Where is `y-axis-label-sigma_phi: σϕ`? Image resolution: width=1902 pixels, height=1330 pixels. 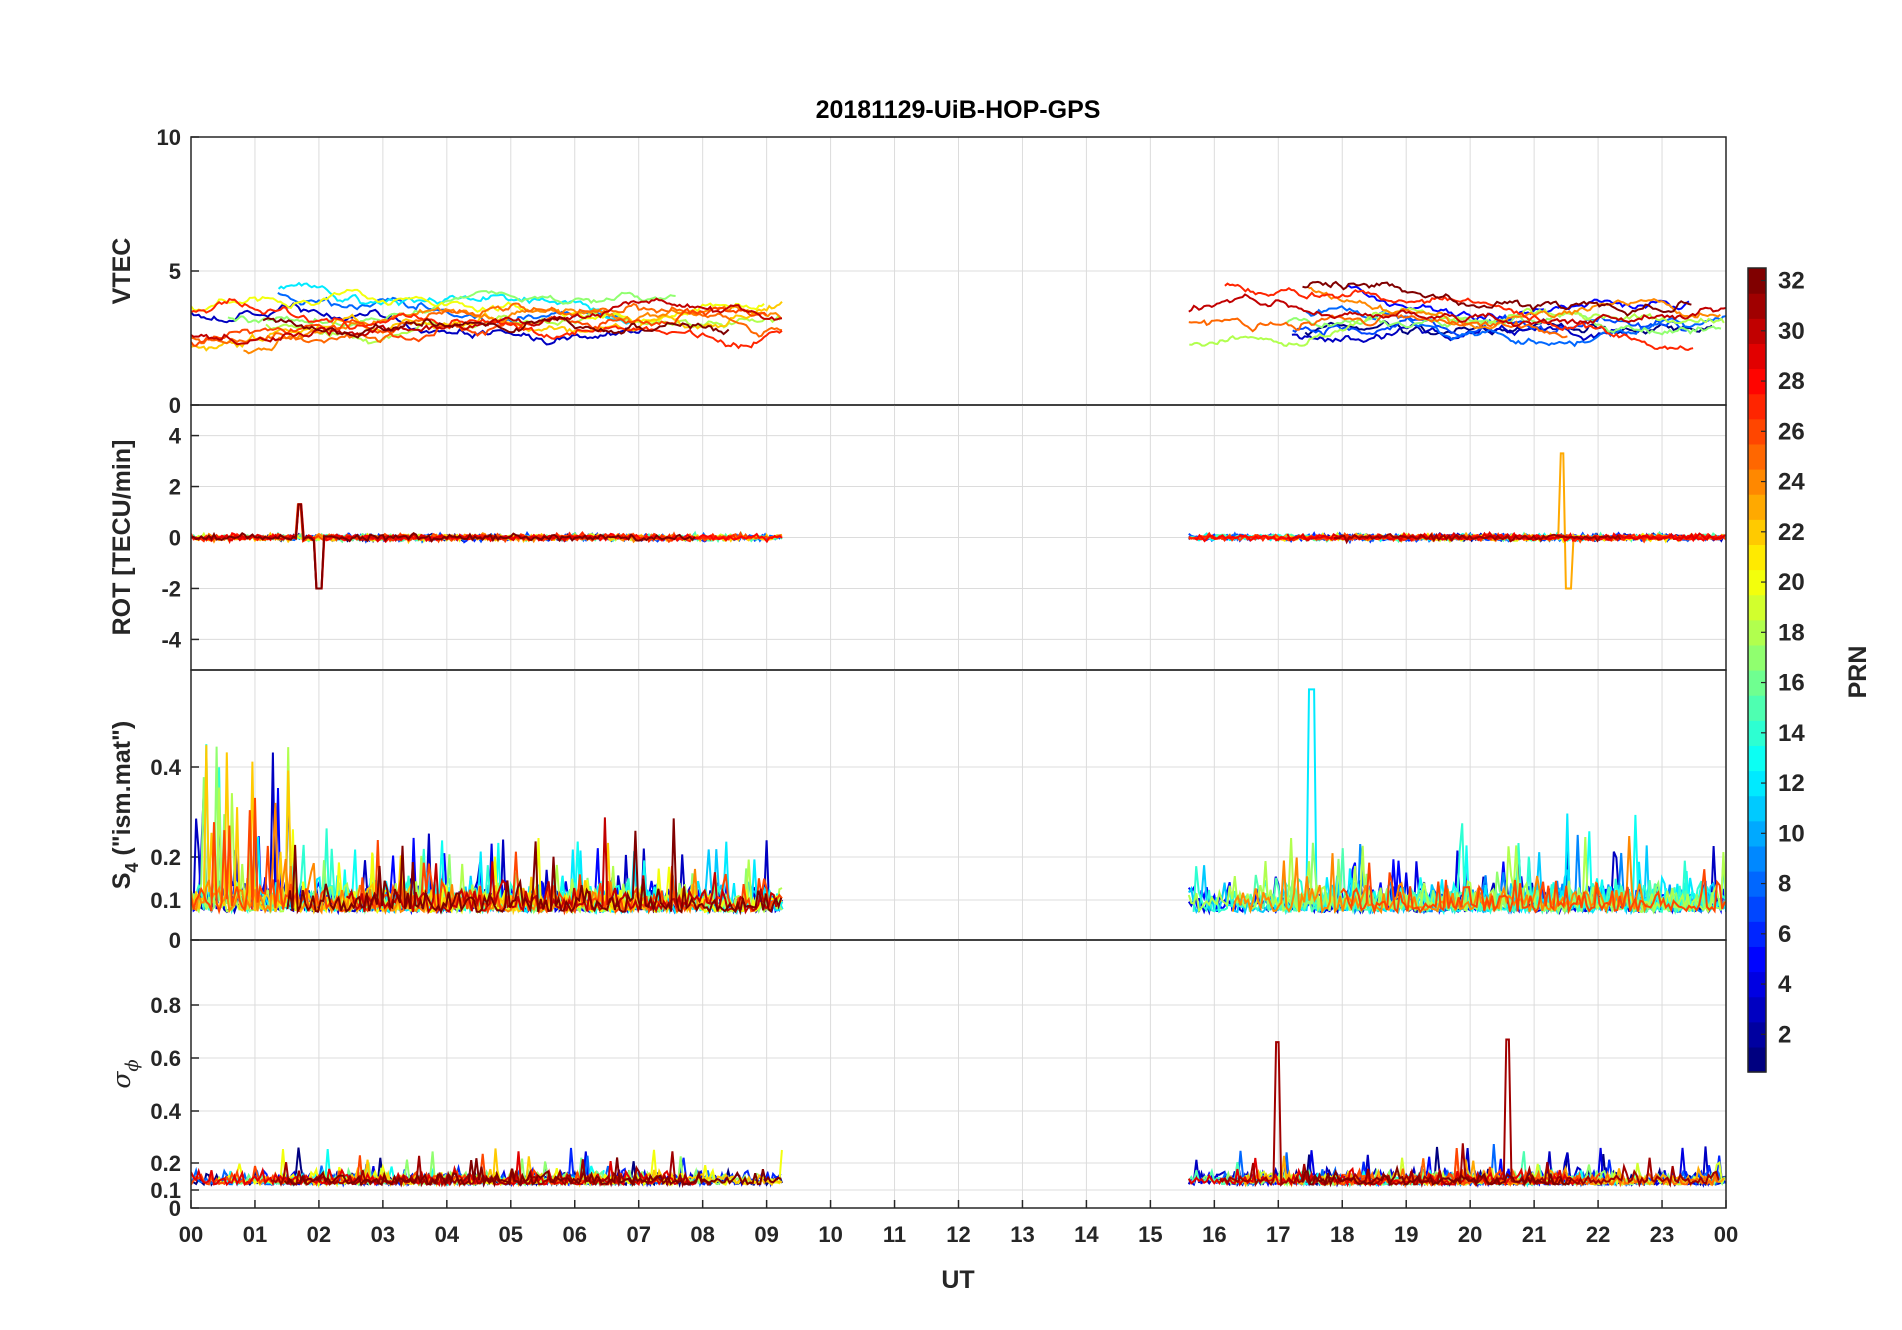 y-axis-label-sigma_phi: σϕ is located at coordinates (125, 1073).